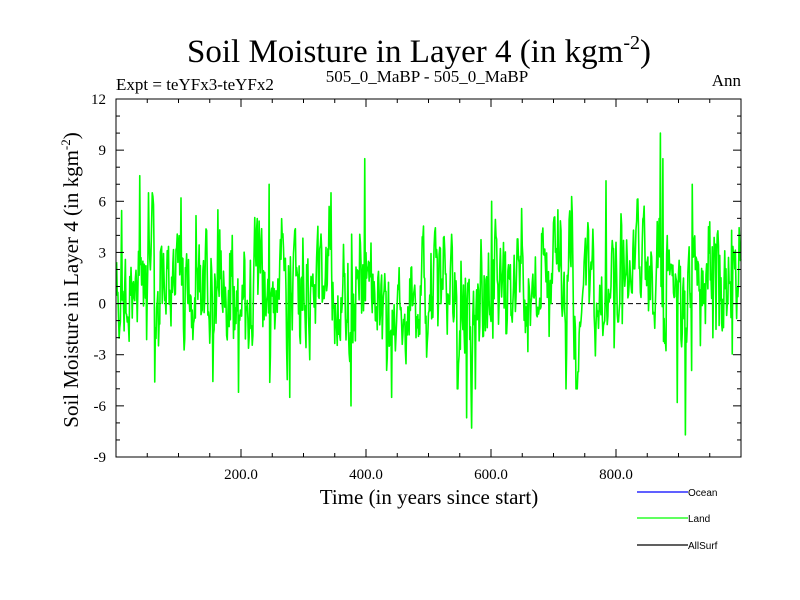  I want to click on chart-title: Soil Moisture in Layer 4 (in kgm-2), so click(419, 51).